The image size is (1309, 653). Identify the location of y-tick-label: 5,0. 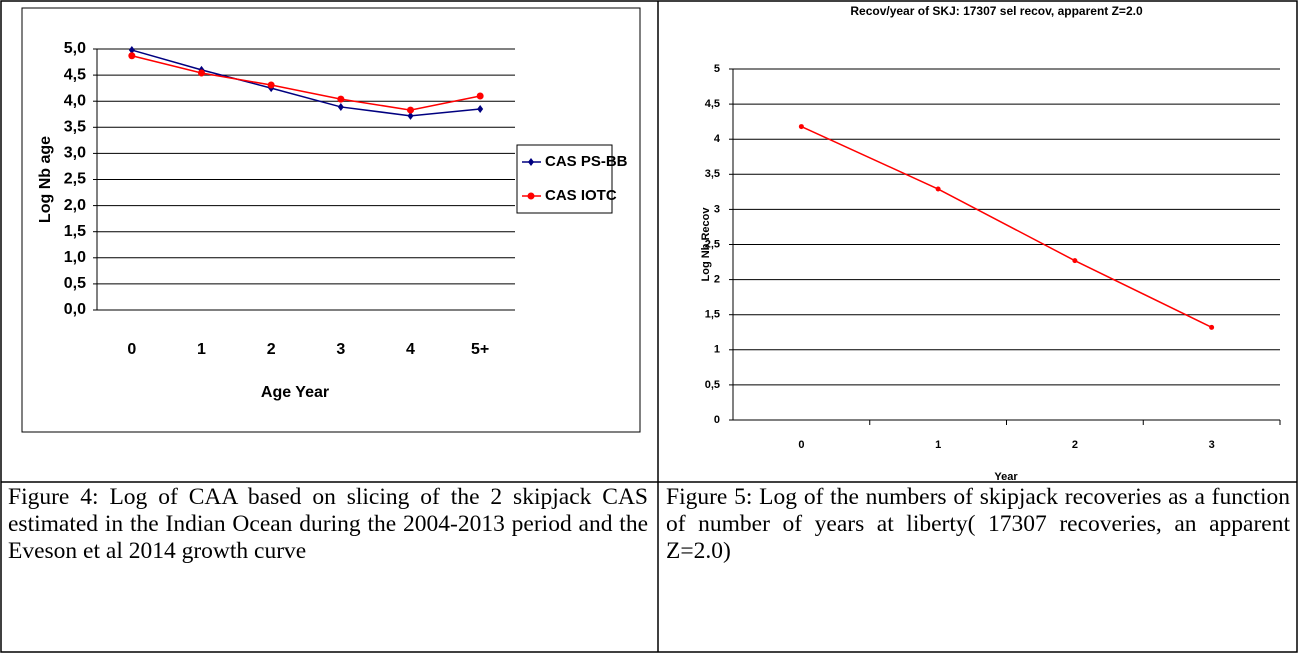
(75, 48).